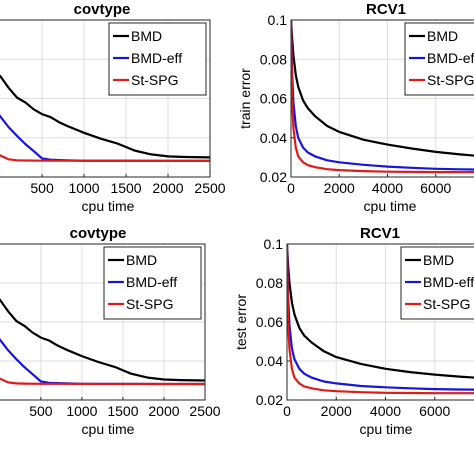  Describe the element at coordinates (241, 322) in the screenshot. I see `y-axis-label: test error` at that location.